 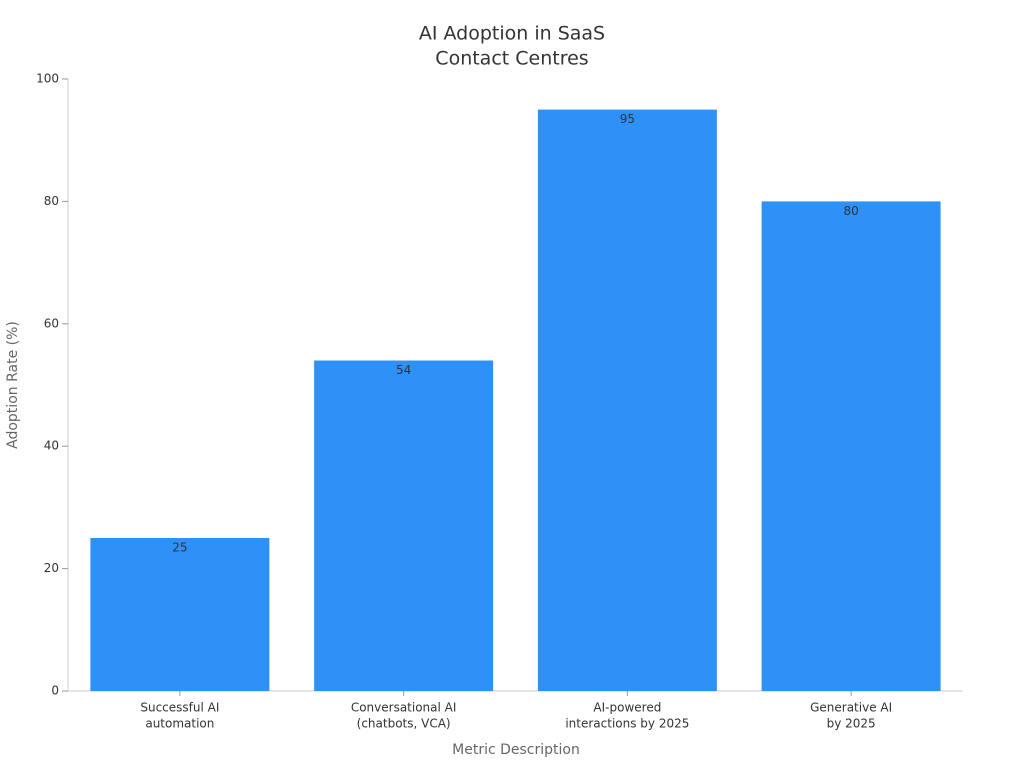 I want to click on x-tick-label: by 2025, so click(x=851, y=724).